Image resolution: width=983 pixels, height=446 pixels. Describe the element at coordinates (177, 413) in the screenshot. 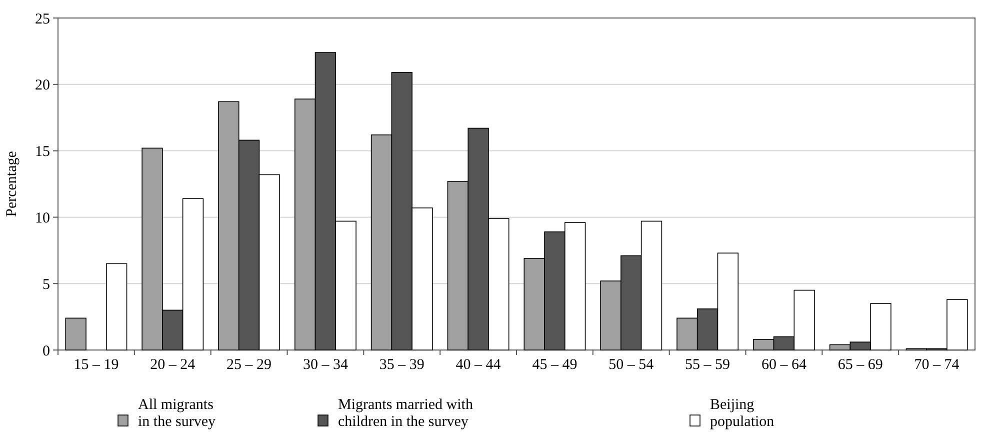

I see `legend-label: All migrants in the survey` at that location.